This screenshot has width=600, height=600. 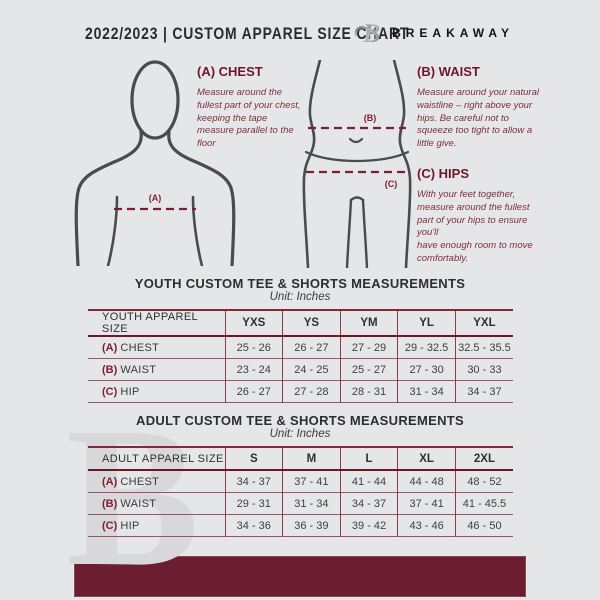 What do you see at coordinates (230, 71) in the screenshot?
I see `chest-title: (A) CHEST` at bounding box center [230, 71].